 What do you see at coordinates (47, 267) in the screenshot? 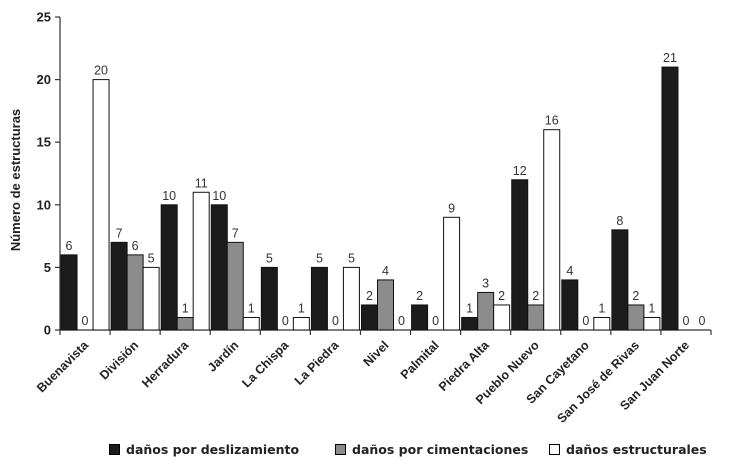
I see `y-tick-label: 5` at bounding box center [47, 267].